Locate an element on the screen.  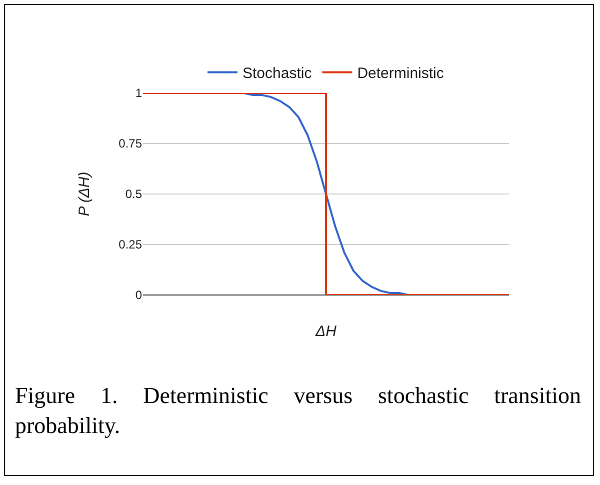
y-tick-label: 0.5 is located at coordinates (133, 194).